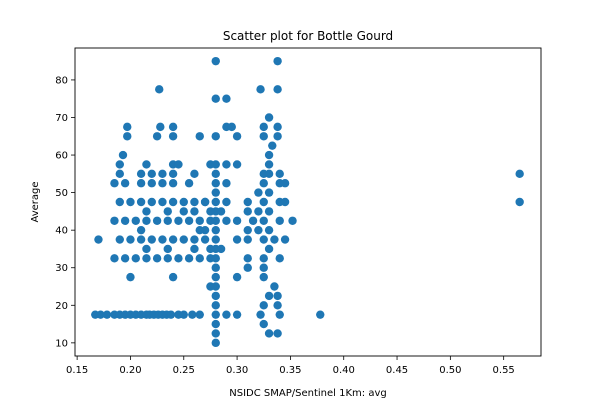  What do you see at coordinates (61, 156) in the screenshot?
I see `y-tick-label: 60` at bounding box center [61, 156].